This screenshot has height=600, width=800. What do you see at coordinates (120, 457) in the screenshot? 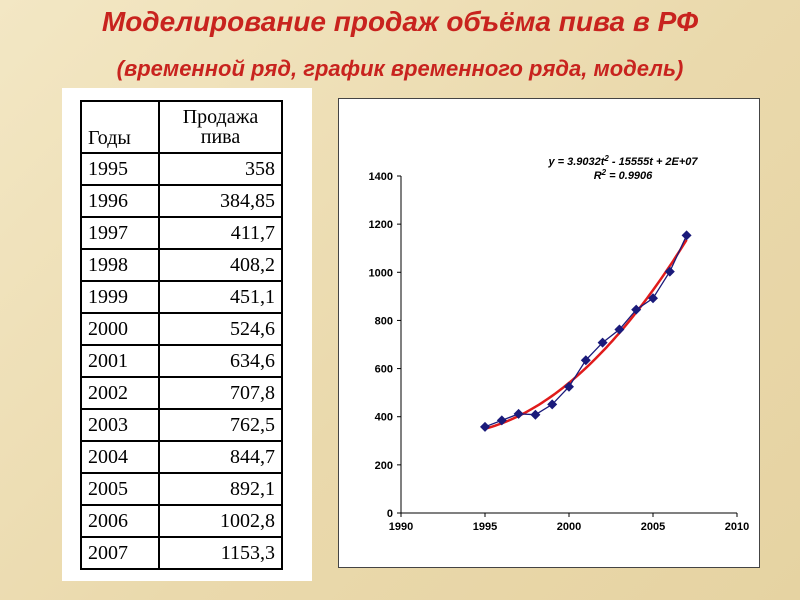
I see `year-cell: 2004` at bounding box center [120, 457].